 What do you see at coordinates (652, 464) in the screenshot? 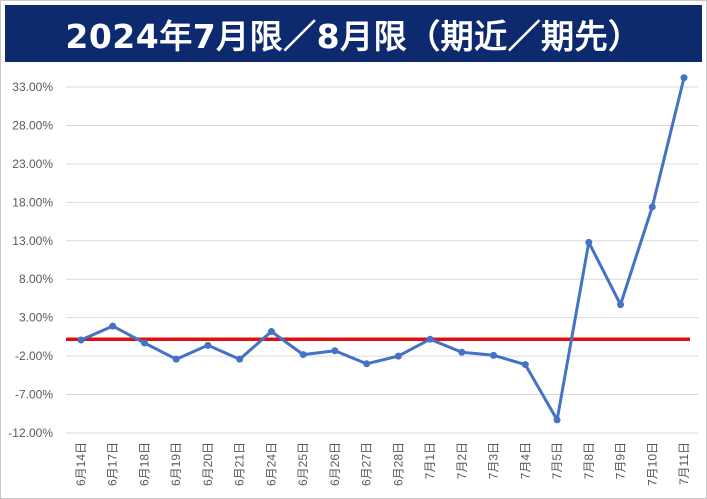
I see `x-tick-label: 7月10日` at bounding box center [652, 464].